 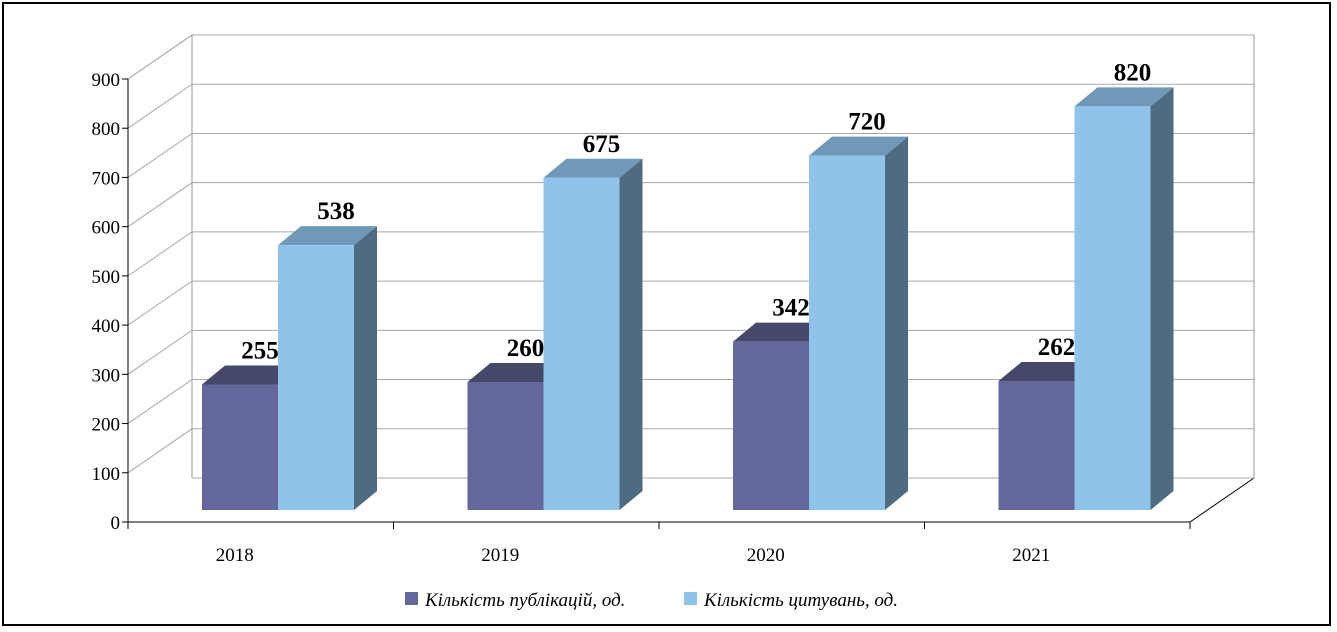 What do you see at coordinates (106, 425) in the screenshot?
I see `y-tick-label: 200` at bounding box center [106, 425].